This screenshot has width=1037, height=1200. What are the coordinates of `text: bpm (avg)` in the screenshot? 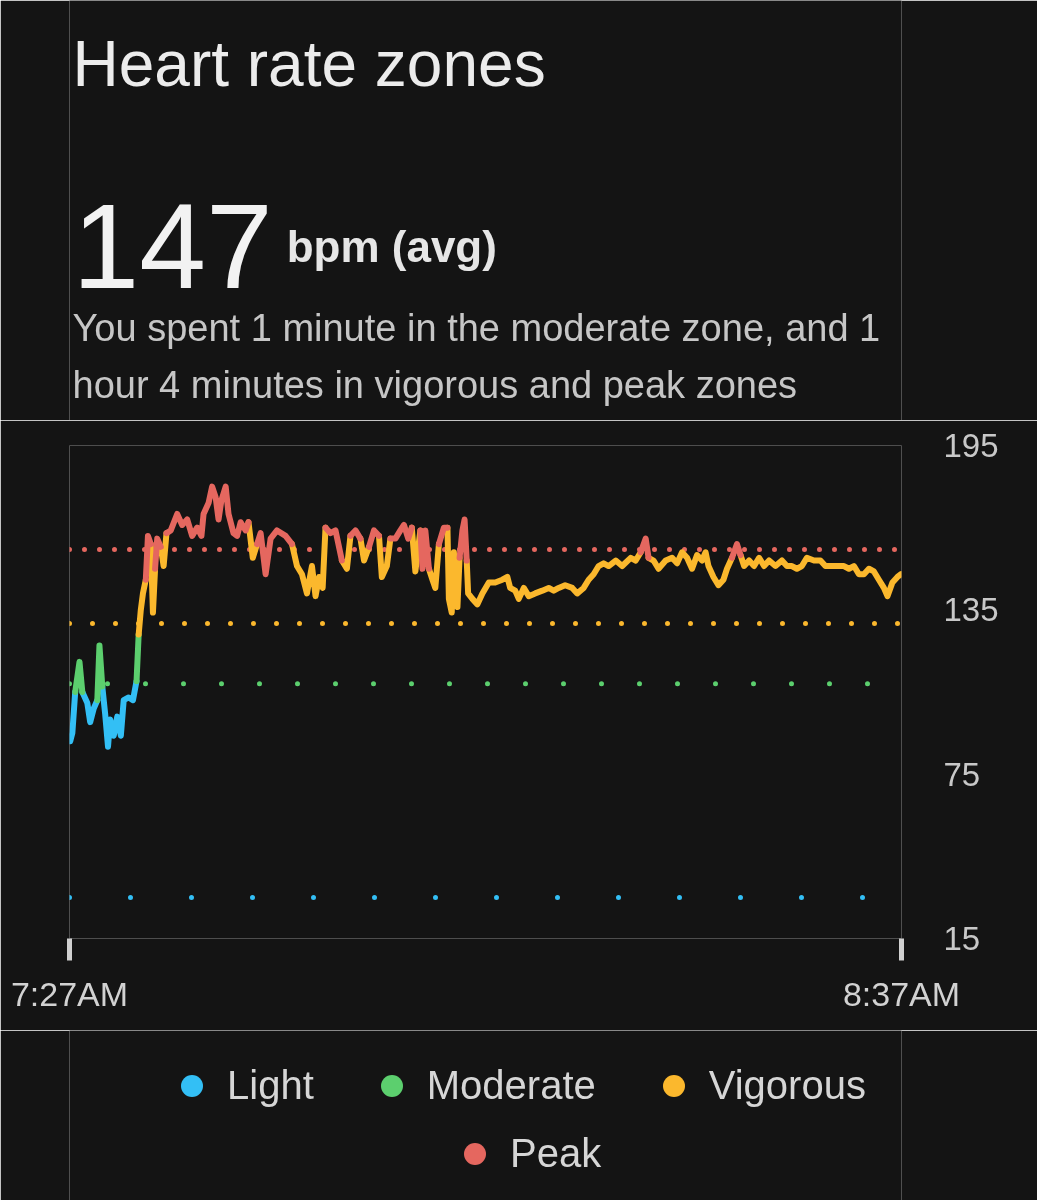 It's located at (391, 246).